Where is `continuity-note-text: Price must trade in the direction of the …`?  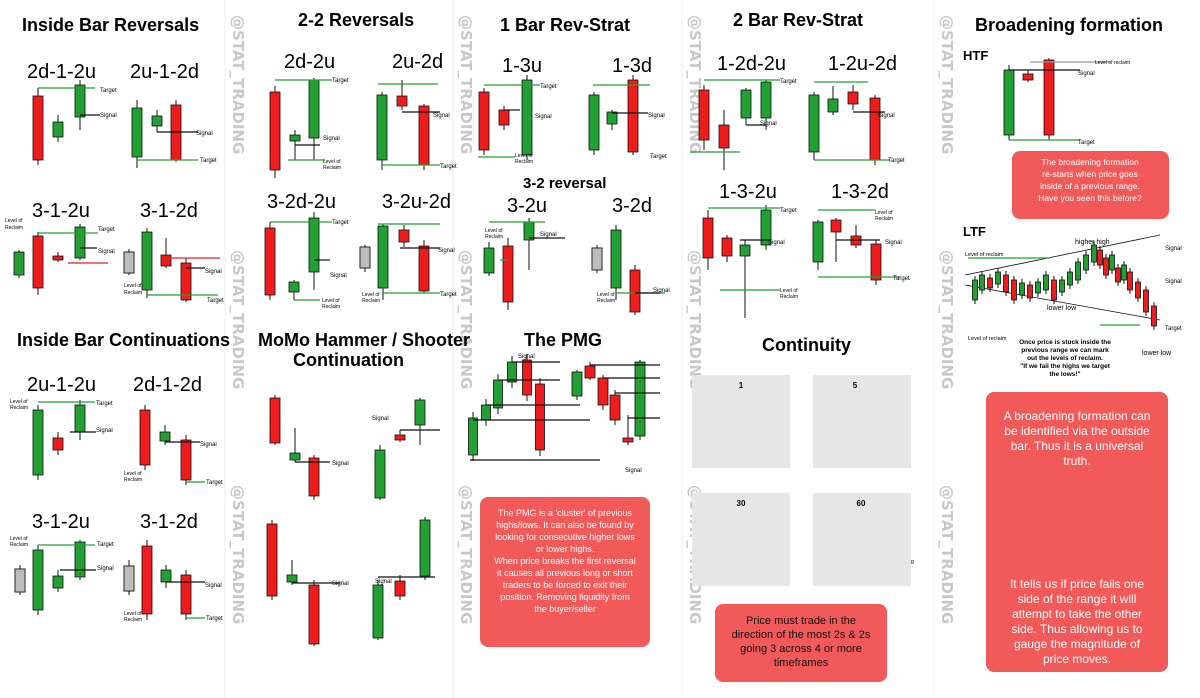 continuity-note-text: Price must trade in the direction of the … is located at coordinates (801, 642).